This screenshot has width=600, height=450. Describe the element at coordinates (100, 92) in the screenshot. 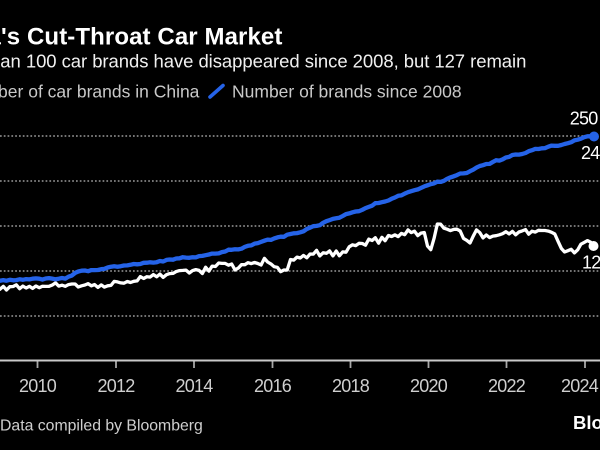

I see `svg-text: Number of car brands in China` at that location.